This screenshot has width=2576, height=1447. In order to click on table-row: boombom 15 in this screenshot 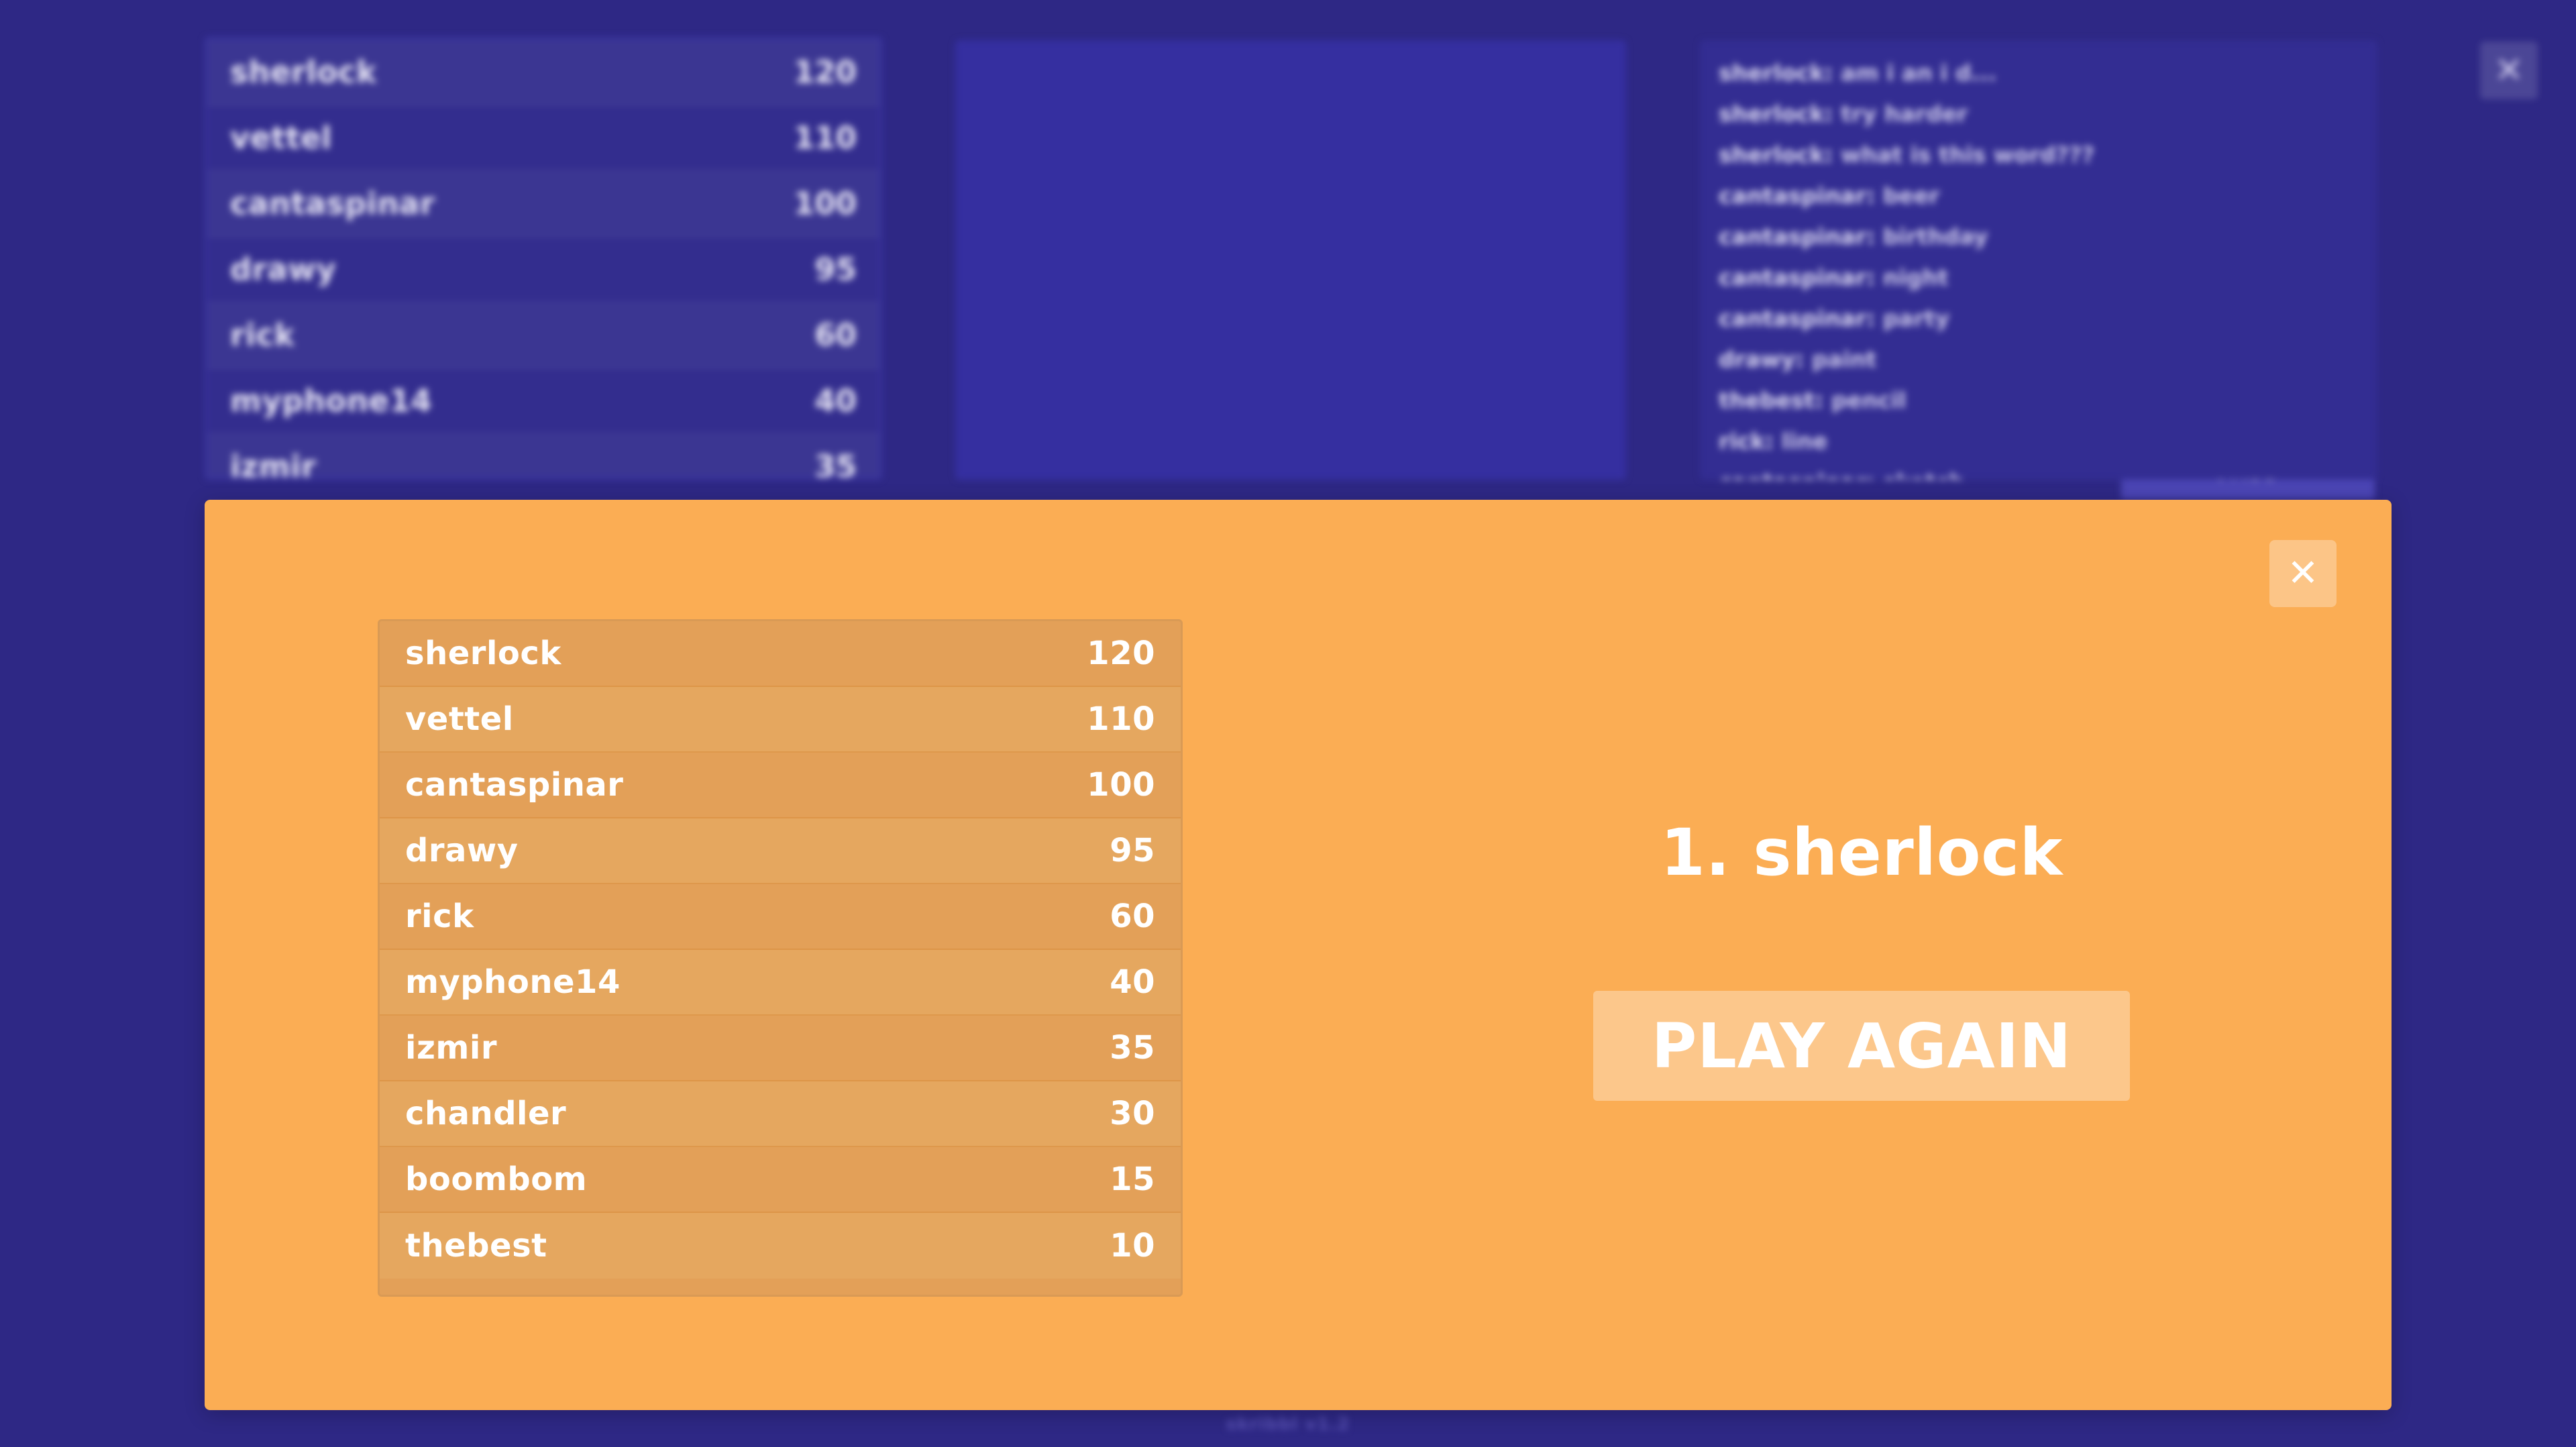, I will do `click(780, 1180)`.